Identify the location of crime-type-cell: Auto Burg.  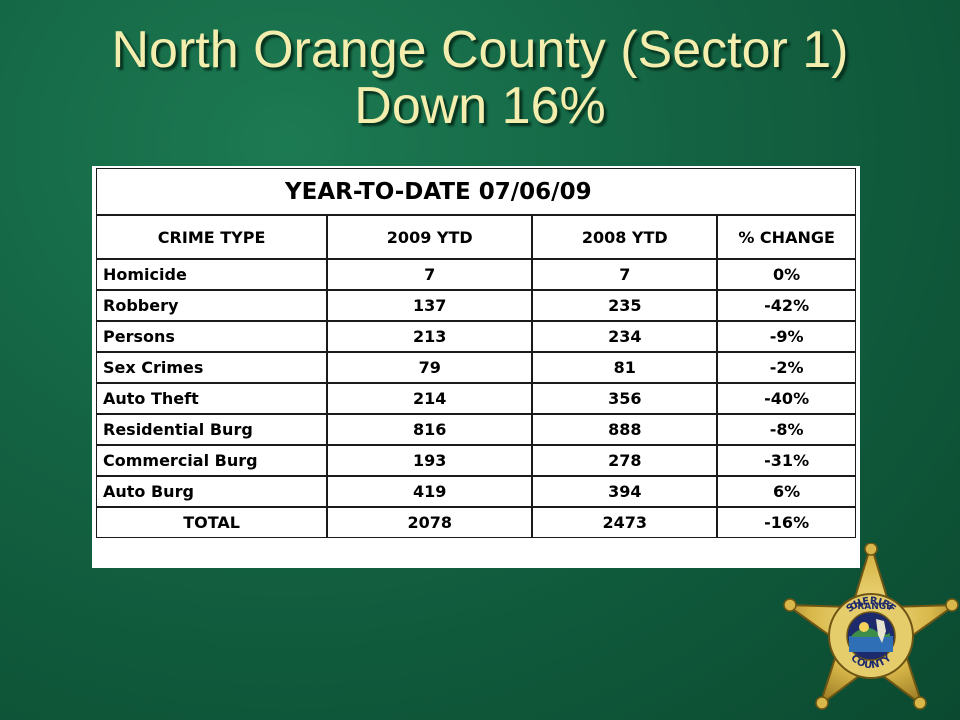
(212, 491).